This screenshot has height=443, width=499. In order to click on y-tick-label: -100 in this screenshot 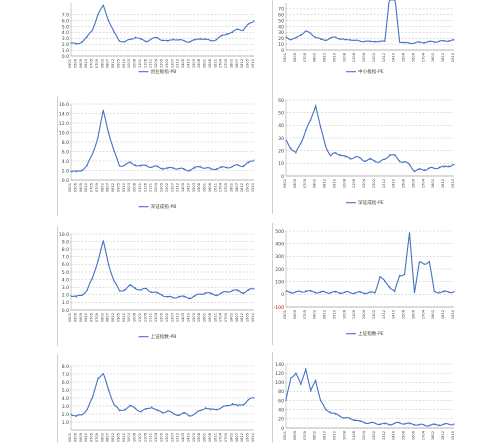, I will do `click(279, 308)`.